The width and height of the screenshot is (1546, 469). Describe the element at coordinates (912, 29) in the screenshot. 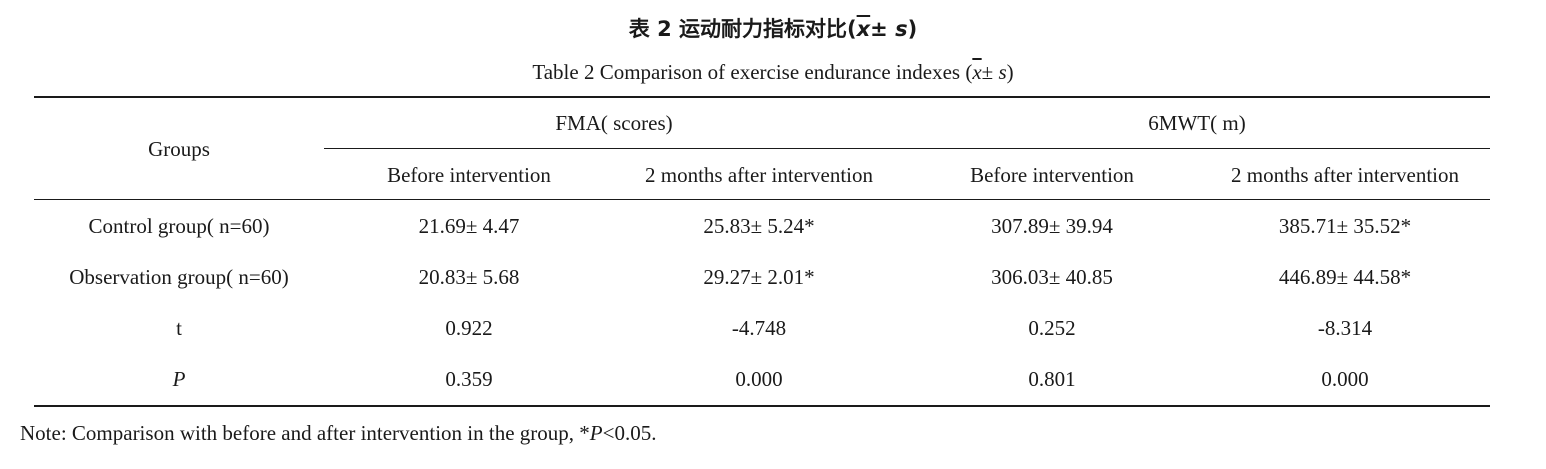

I see `title-cn-suffix: )` at that location.